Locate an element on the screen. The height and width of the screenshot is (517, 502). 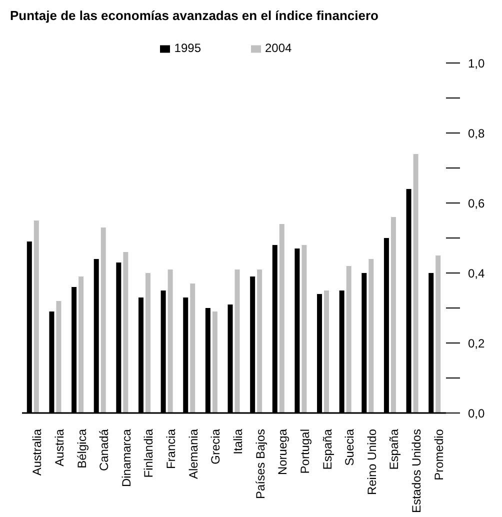
x-tick-label: Países Bajos is located at coordinates (260, 464).